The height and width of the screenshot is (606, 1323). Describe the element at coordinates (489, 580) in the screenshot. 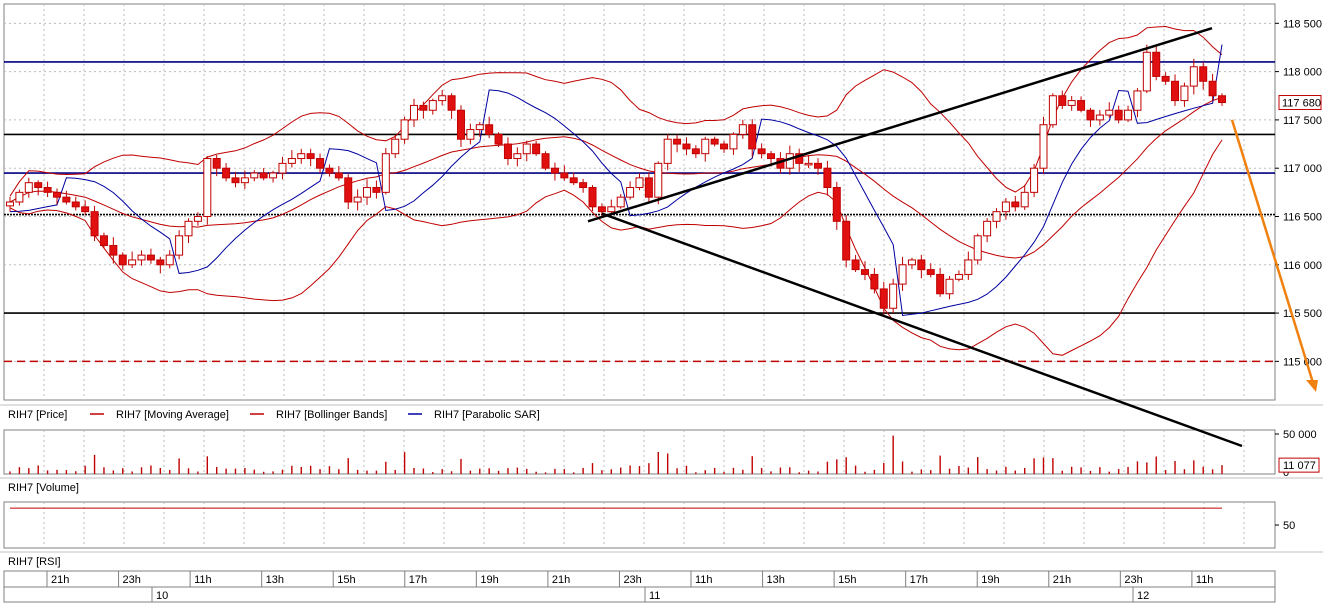

I see `time-axis-hour-label: 19h` at that location.